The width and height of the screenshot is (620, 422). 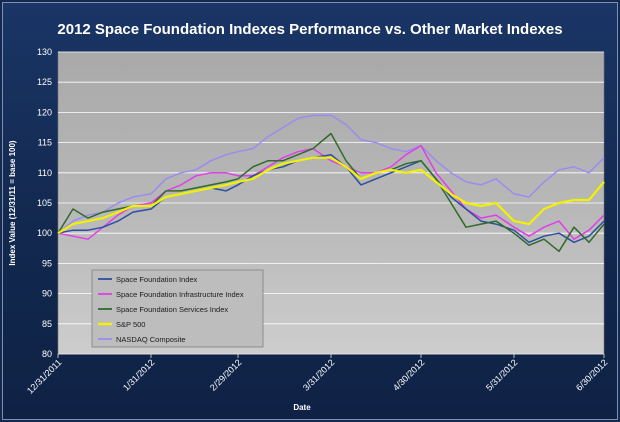 I want to click on y-axis-ticks: 80 85 90 95 100 105 110 115 120 125 130, so click(x=44, y=203).